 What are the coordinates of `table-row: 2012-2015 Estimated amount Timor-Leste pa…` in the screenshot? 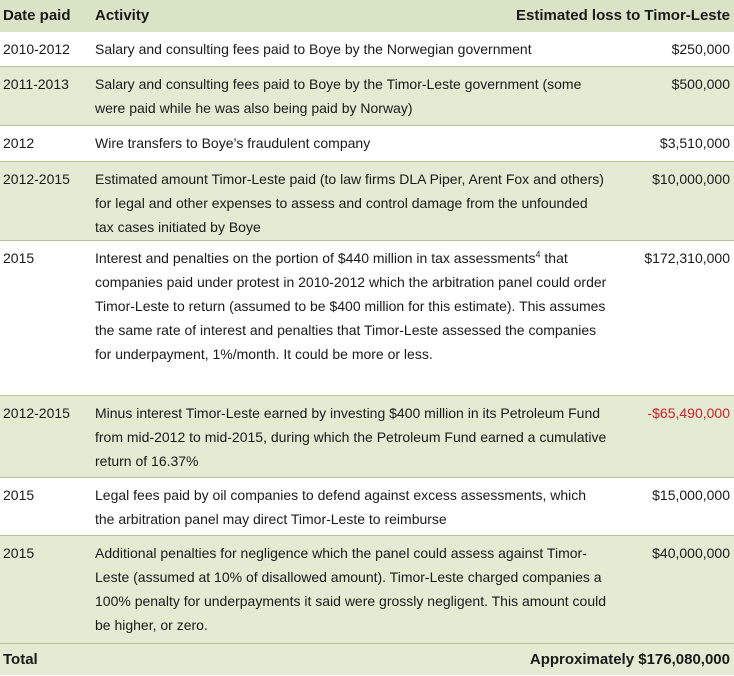 It's located at (367, 201).